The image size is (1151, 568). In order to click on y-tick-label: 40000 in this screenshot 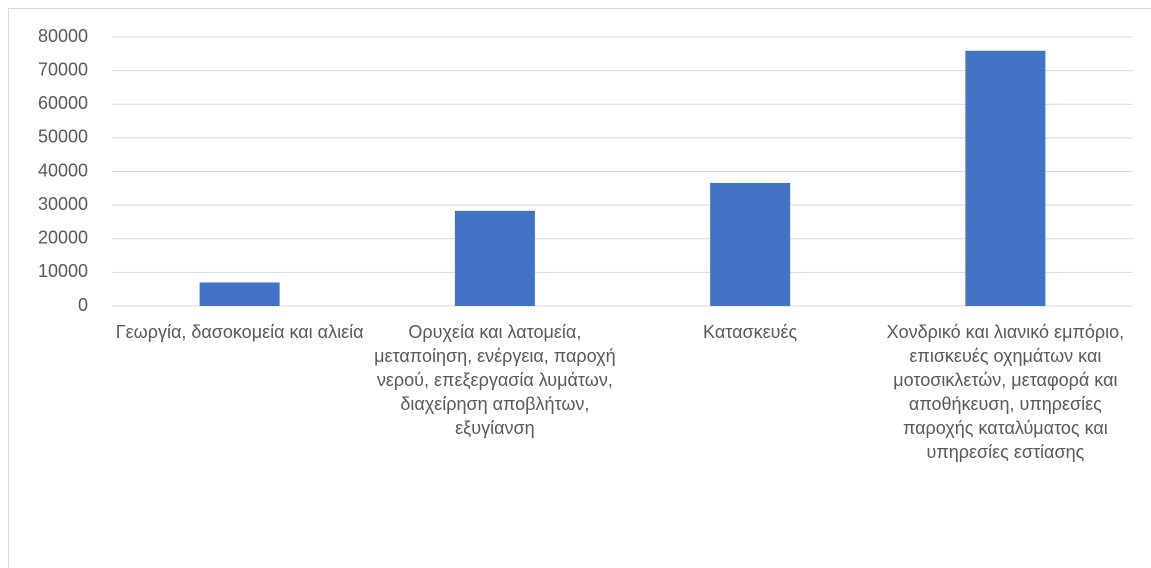, I will do `click(63, 170)`.